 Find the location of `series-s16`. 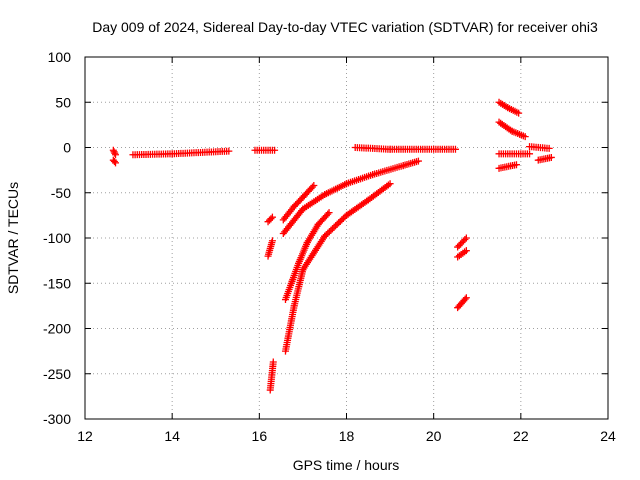

series-s16 is located at coordinates (509, 107).